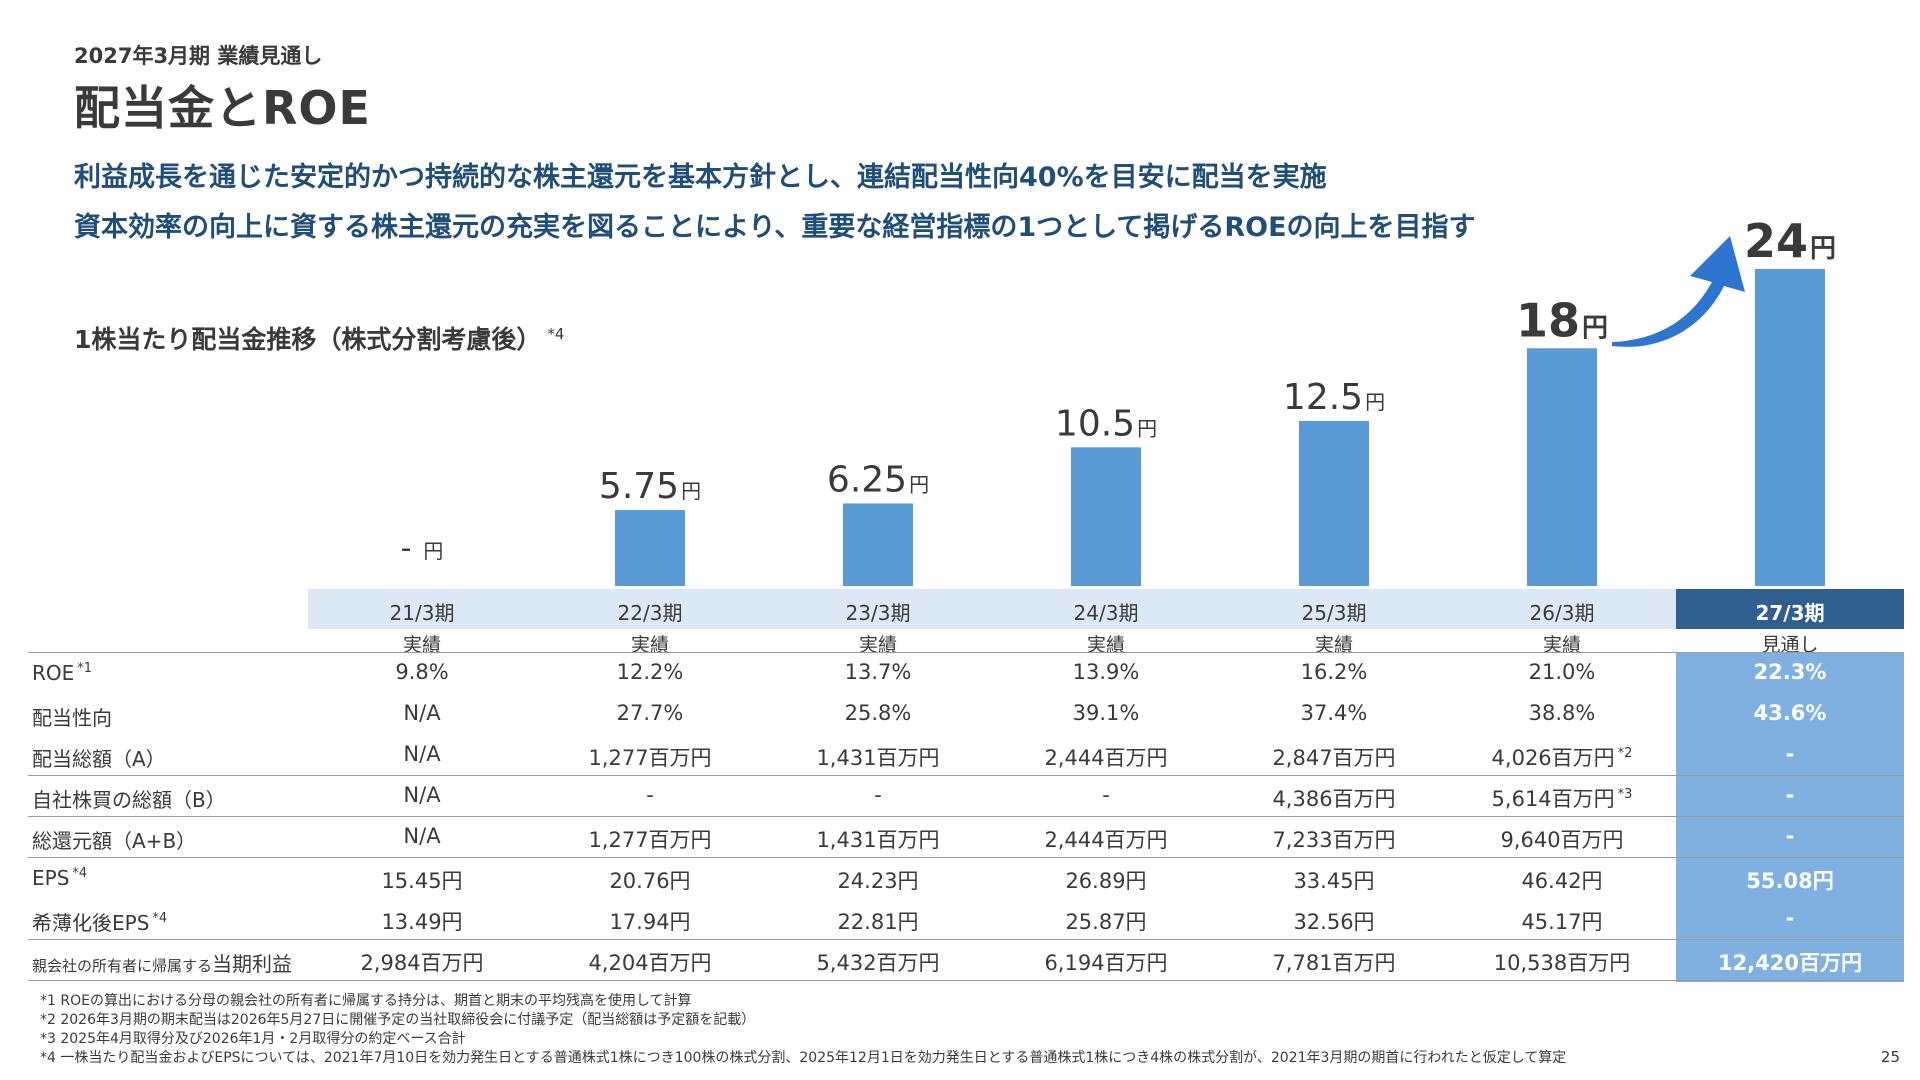 This screenshot has height=1080, width=1920. What do you see at coordinates (878, 672) in the screenshot?
I see `table-cell: 13.7%` at bounding box center [878, 672].